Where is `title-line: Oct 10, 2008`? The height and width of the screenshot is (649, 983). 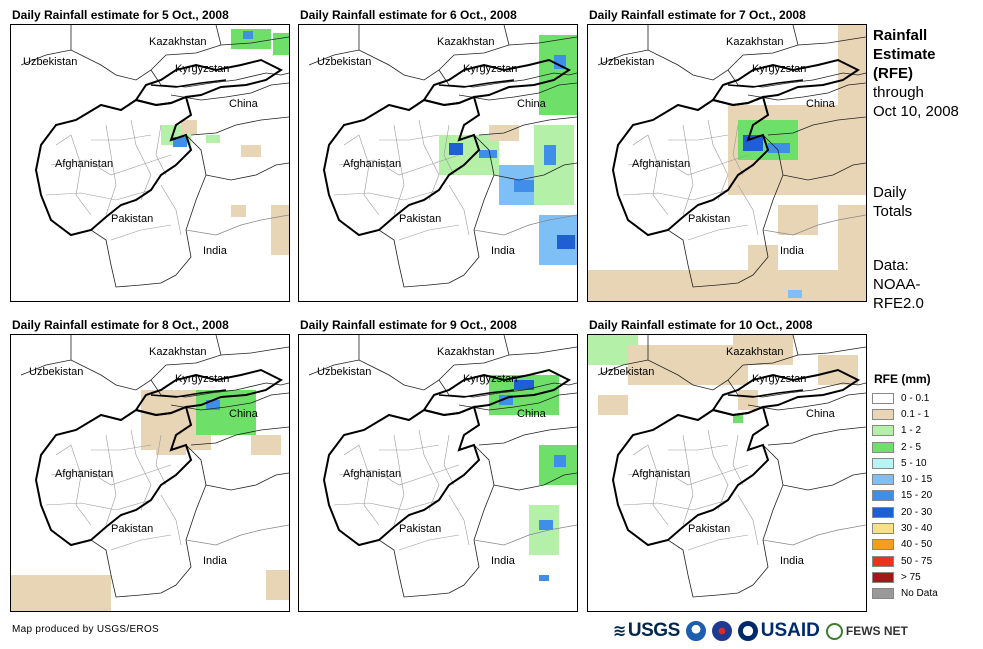
title-line: Oct 10, 2008 is located at coordinates (916, 111).